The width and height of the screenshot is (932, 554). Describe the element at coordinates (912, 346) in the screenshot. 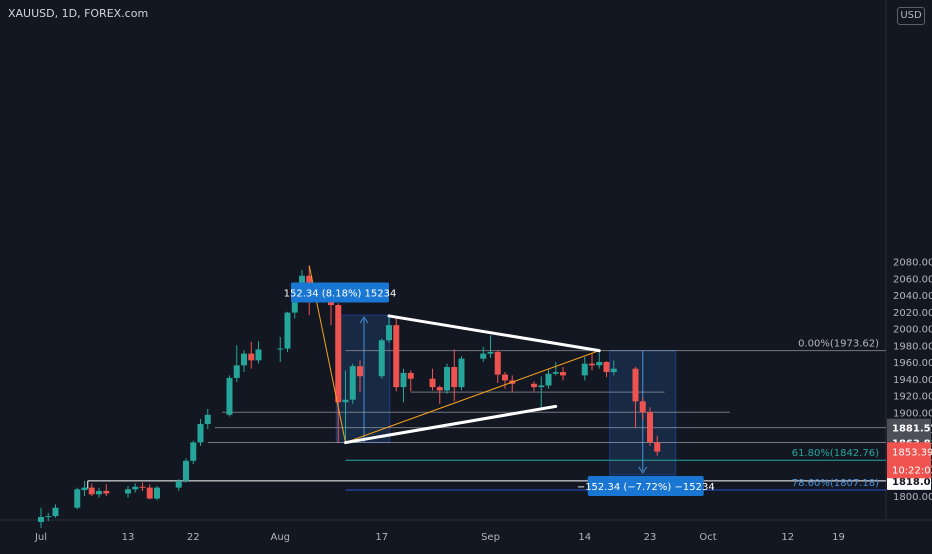

I see `y-tick-label: 1980.00` at that location.